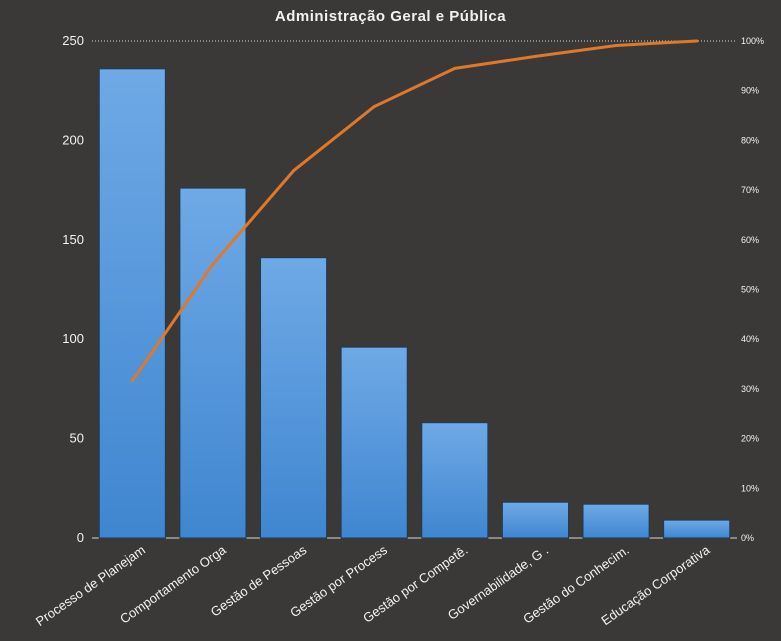 Image resolution: width=781 pixels, height=641 pixels. Describe the element at coordinates (750, 240) in the screenshot. I see `y2-tick-label: 60%` at that location.